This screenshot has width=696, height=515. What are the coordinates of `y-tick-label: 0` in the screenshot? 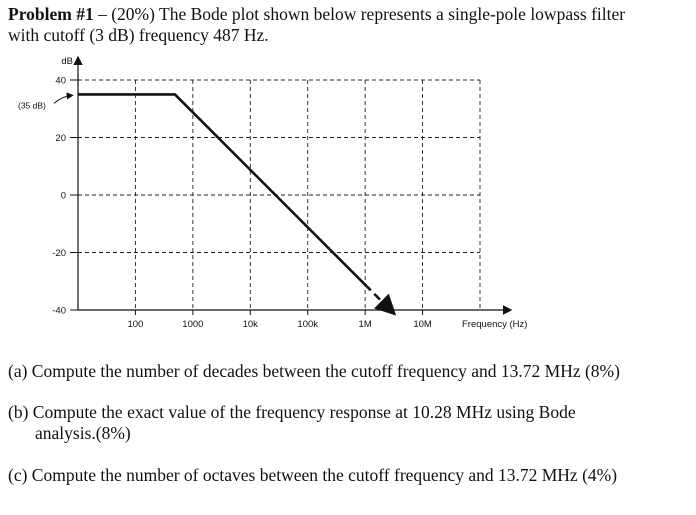 It's located at (63, 196).